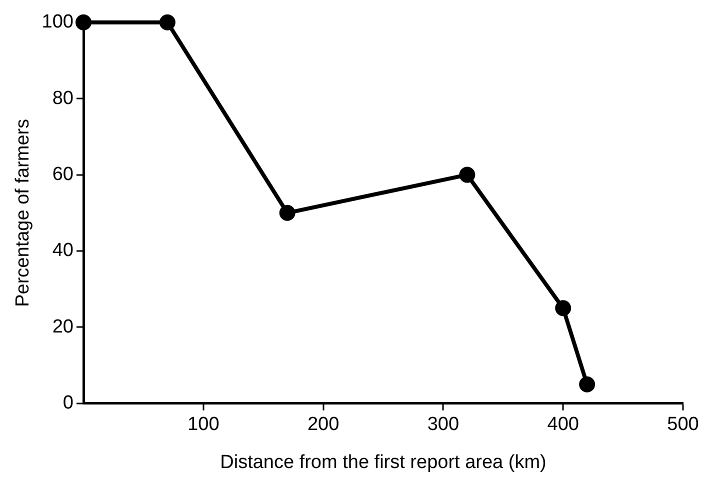 This screenshot has width=718, height=488. What do you see at coordinates (443, 425) in the screenshot?
I see `x-tick-label: 300` at bounding box center [443, 425].